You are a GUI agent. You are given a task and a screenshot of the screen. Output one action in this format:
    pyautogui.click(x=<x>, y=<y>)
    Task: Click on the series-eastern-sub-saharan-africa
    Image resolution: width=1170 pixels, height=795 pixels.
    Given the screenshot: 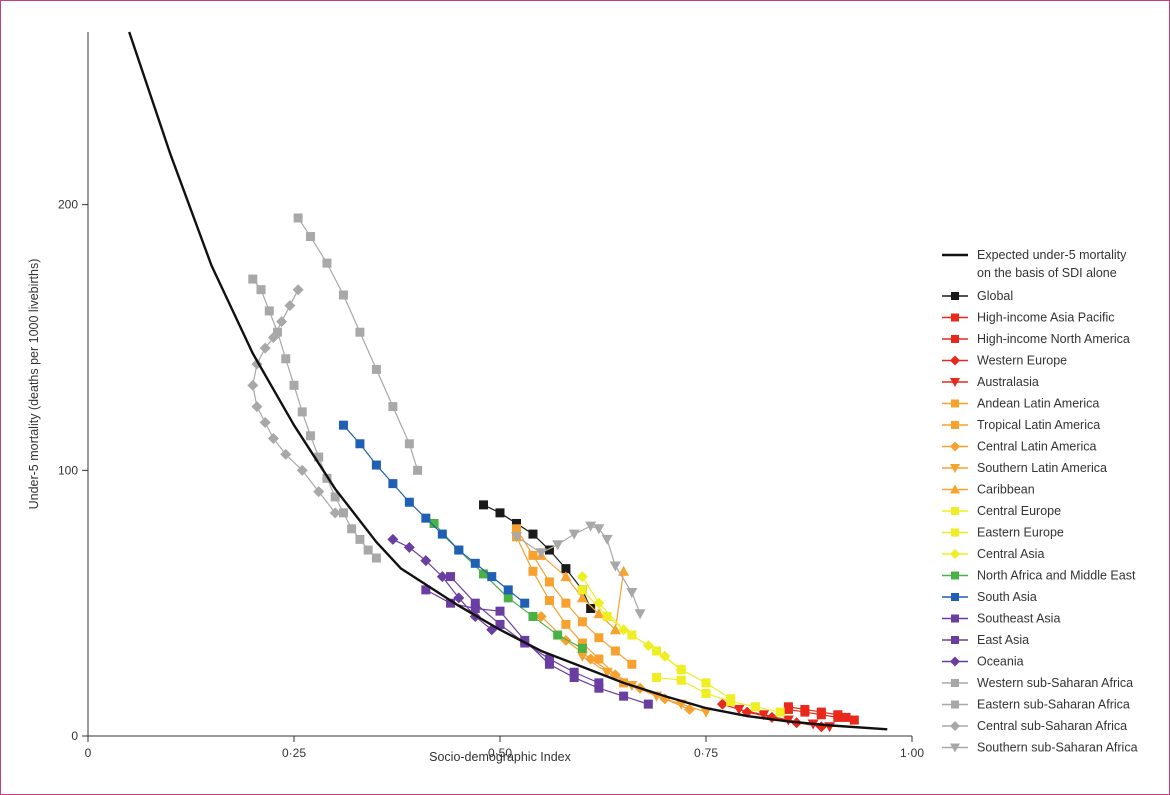 What is the action you would take?
    pyautogui.click(x=314, y=418)
    